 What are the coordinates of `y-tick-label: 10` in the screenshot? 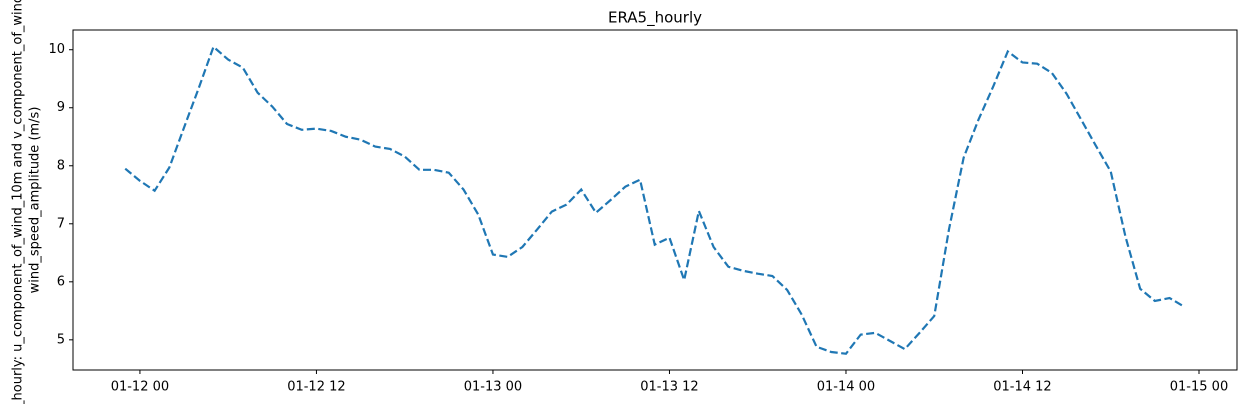 It's located at (56, 49).